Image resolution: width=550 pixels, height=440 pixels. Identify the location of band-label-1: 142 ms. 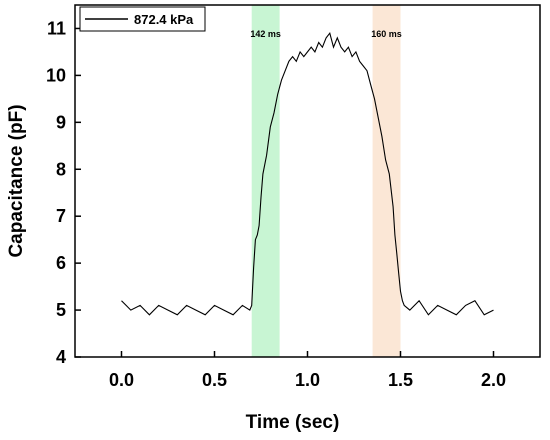
(265, 34).